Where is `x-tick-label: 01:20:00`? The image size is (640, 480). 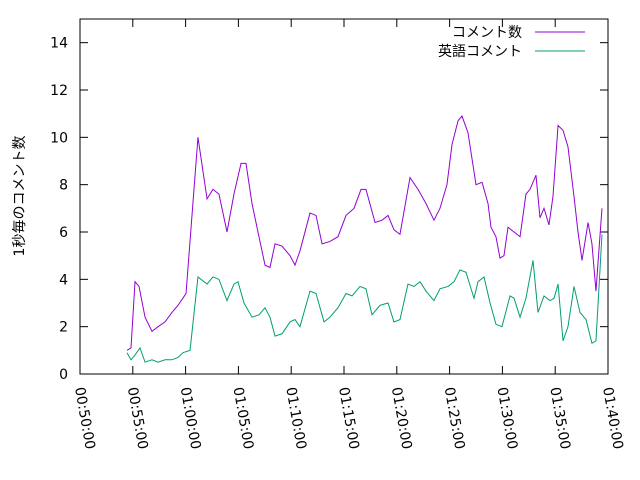 x-tick-label: 01:20:00 is located at coordinates (401, 418).